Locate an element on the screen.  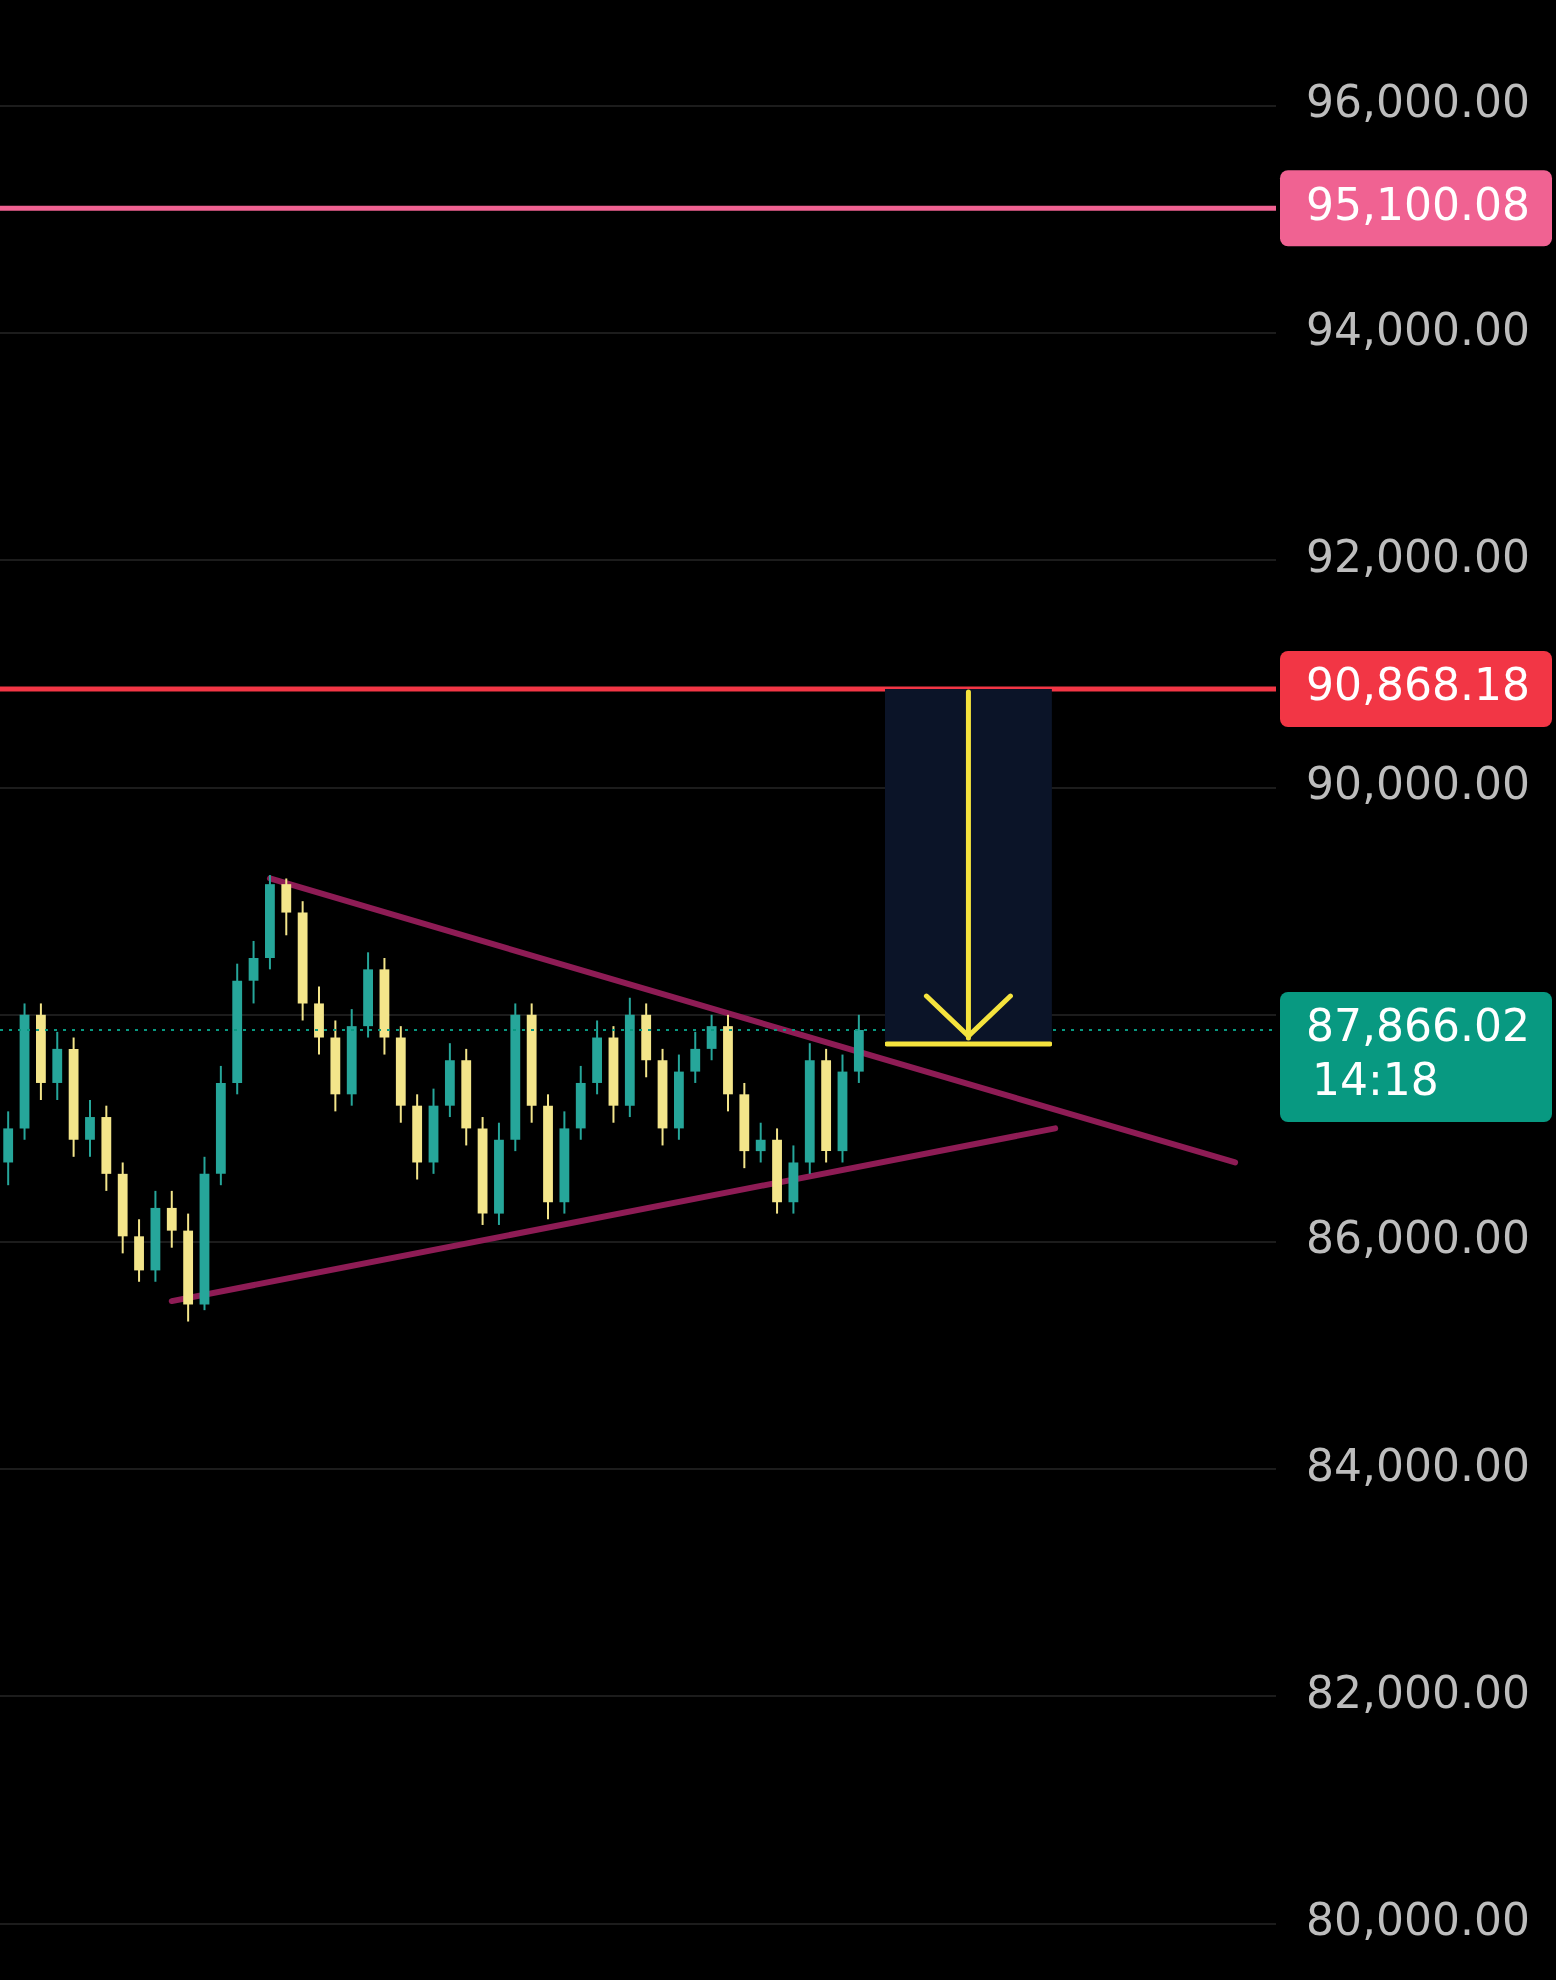
y-tick-label: 84,000.00 is located at coordinates (1418, 1465).